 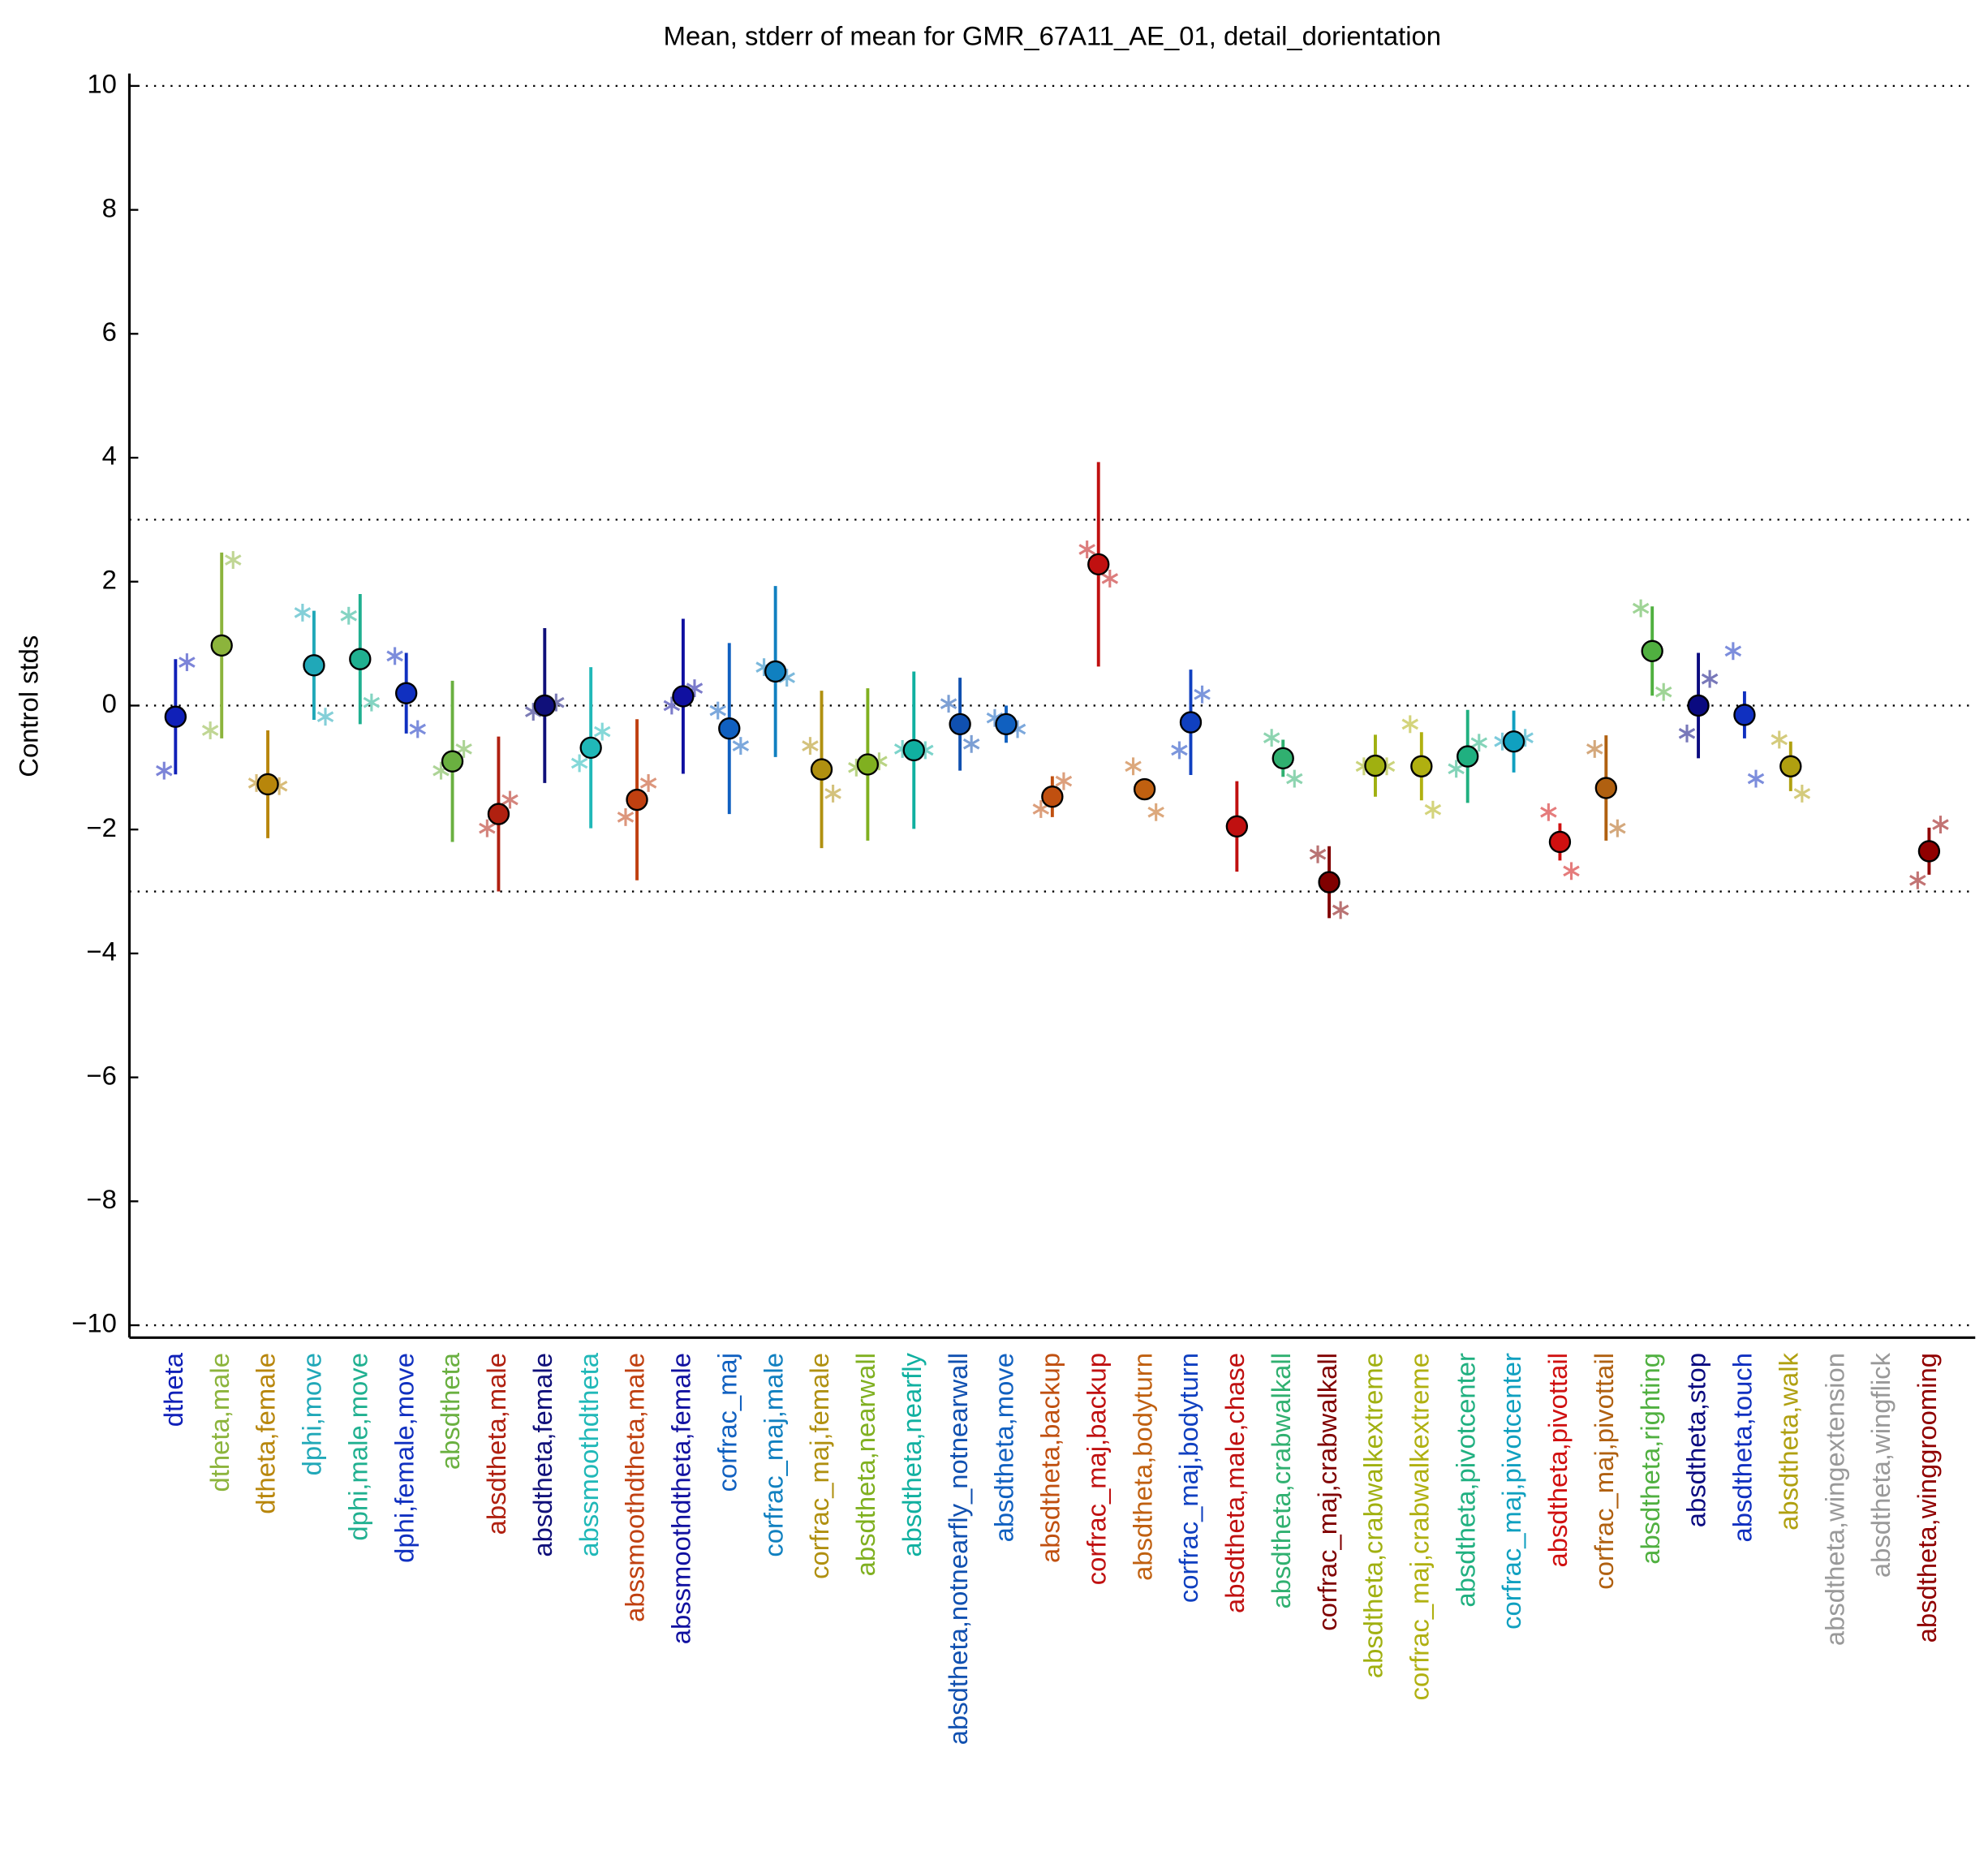 I want to click on x-tick-label: corfrac_maj,female, so click(x=819, y=1466).